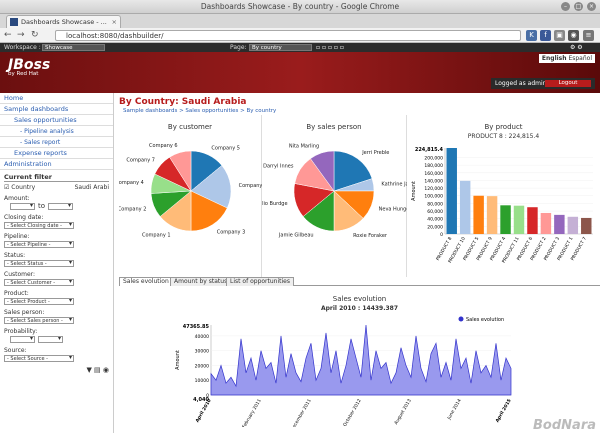  I want to click on maximize-icon: □, so click(578, 6).